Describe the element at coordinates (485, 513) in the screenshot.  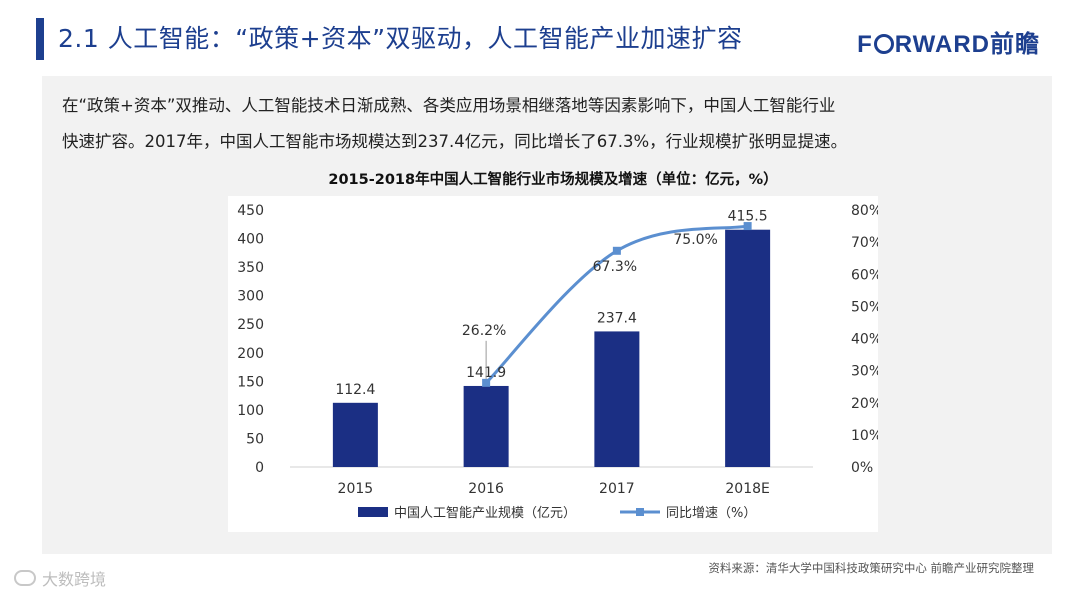
I see `legend-bar-label: 中国人工智能产业规模（亿元）` at that location.